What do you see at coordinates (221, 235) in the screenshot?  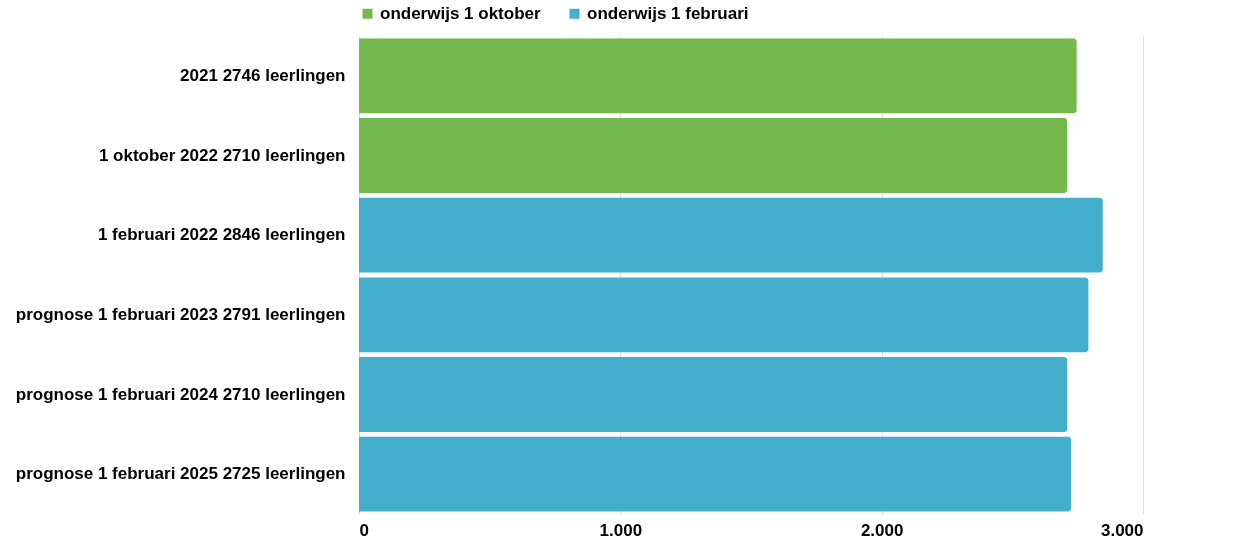 I see `y-tick-label: 1 februari 2022 2846 leerlingen` at bounding box center [221, 235].